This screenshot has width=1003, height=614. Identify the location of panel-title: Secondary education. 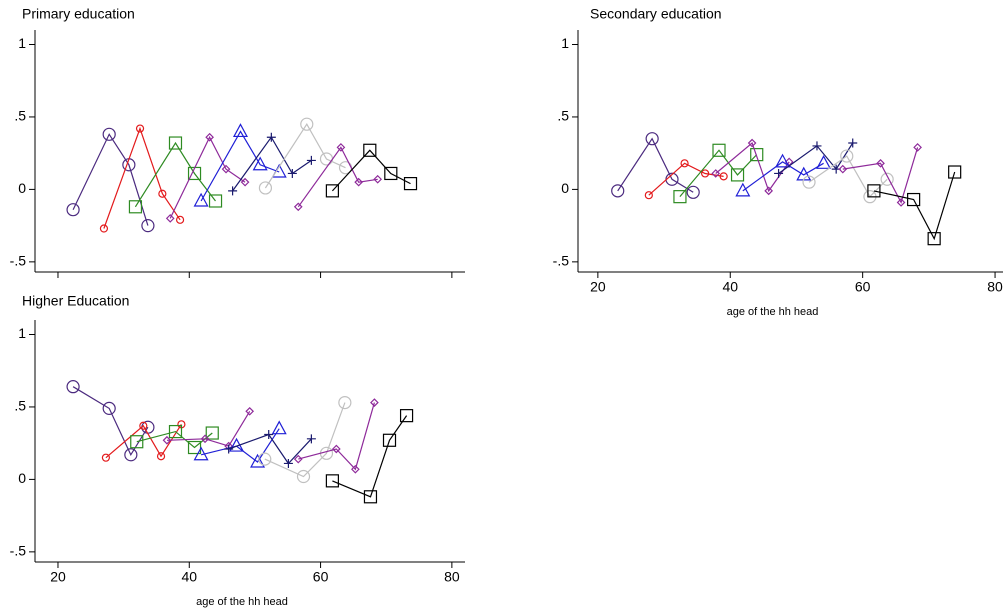
(656, 14).